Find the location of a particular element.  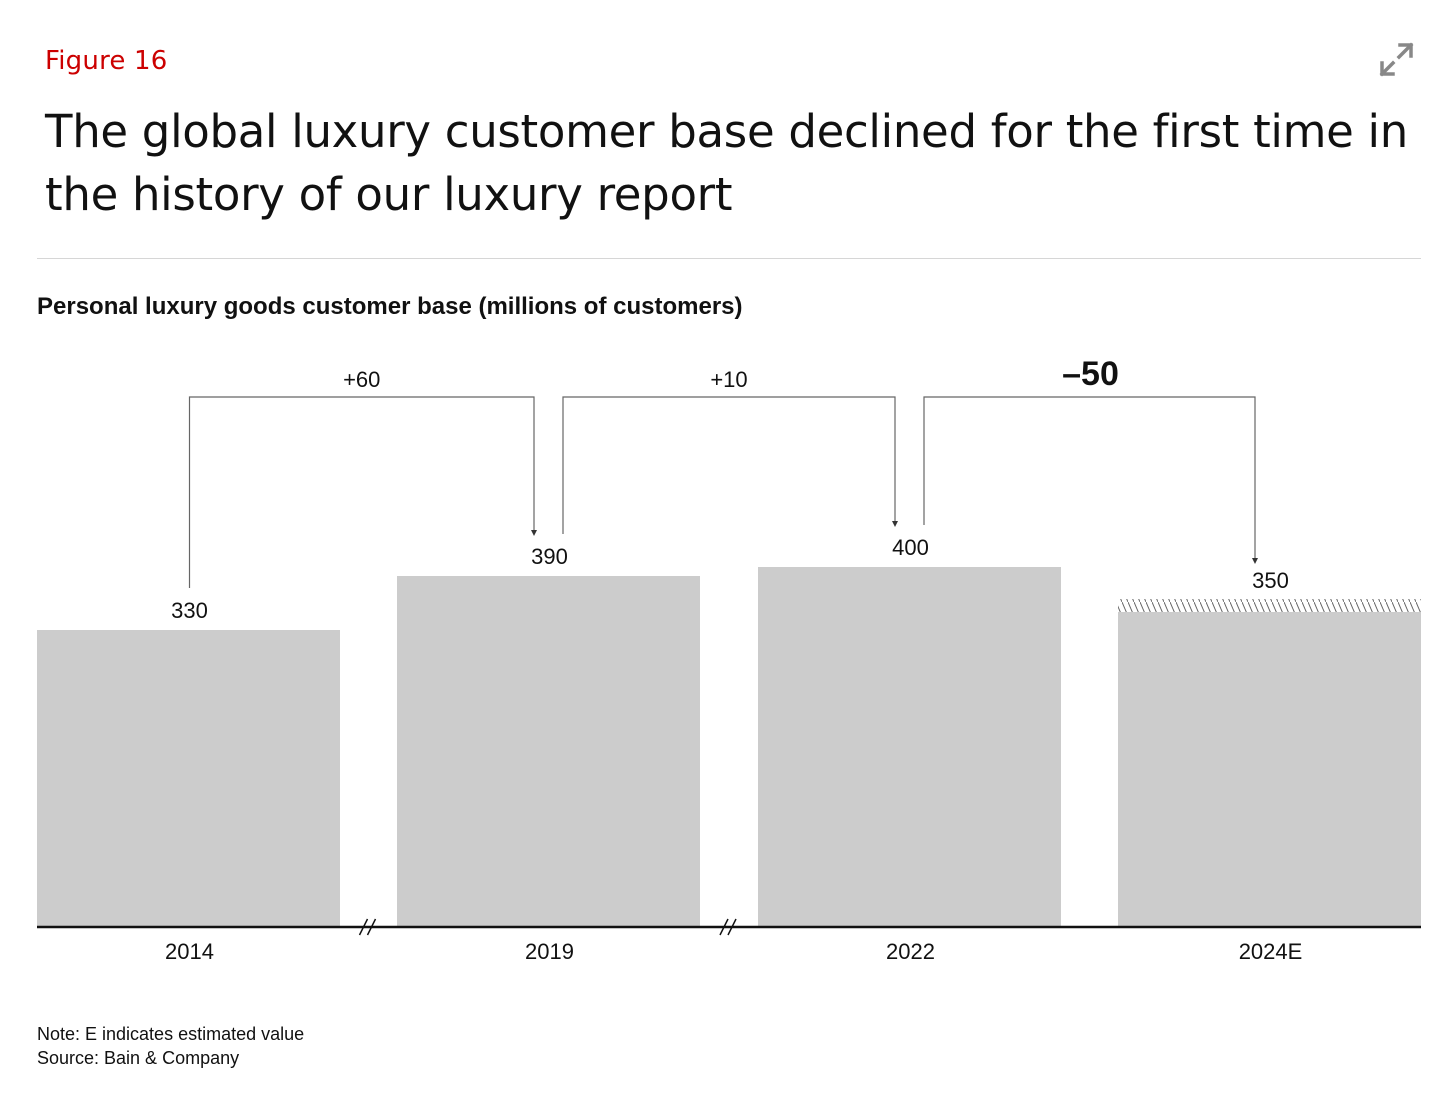

data-label-2014: 330 is located at coordinates (189, 610).